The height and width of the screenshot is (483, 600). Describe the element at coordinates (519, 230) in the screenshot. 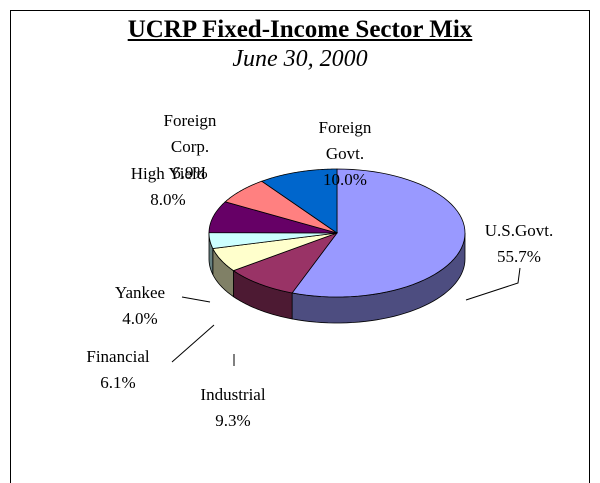

I see `category-label: U.S.Govt.` at that location.